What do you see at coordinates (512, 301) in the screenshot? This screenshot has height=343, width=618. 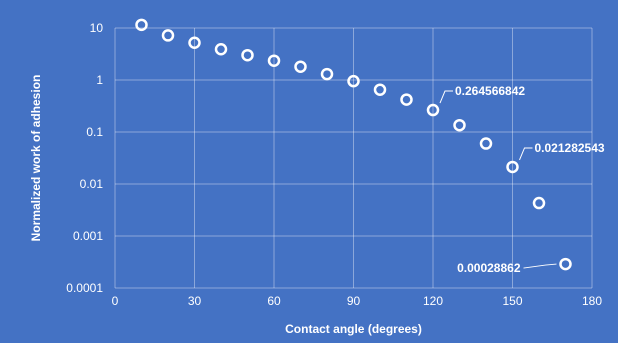 I see `x-tick-label: 150` at bounding box center [512, 301].